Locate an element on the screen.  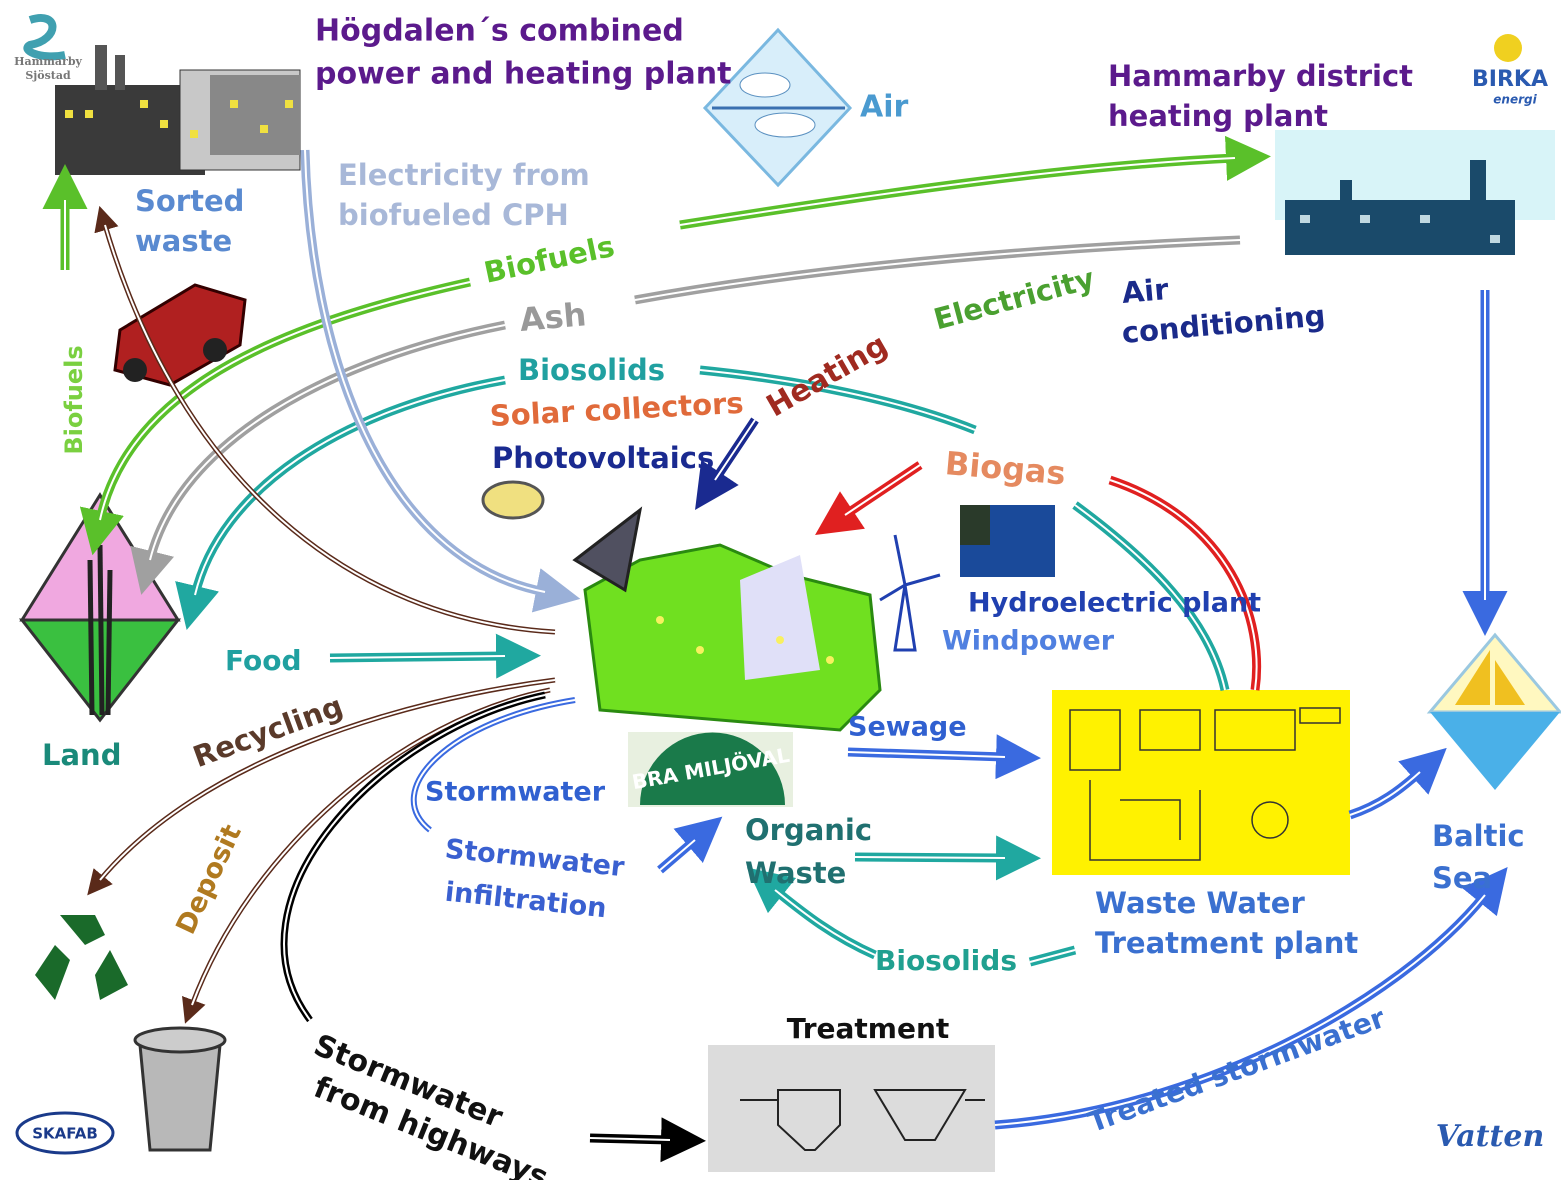
hogdalen-plant is located at coordinates (178, 110).